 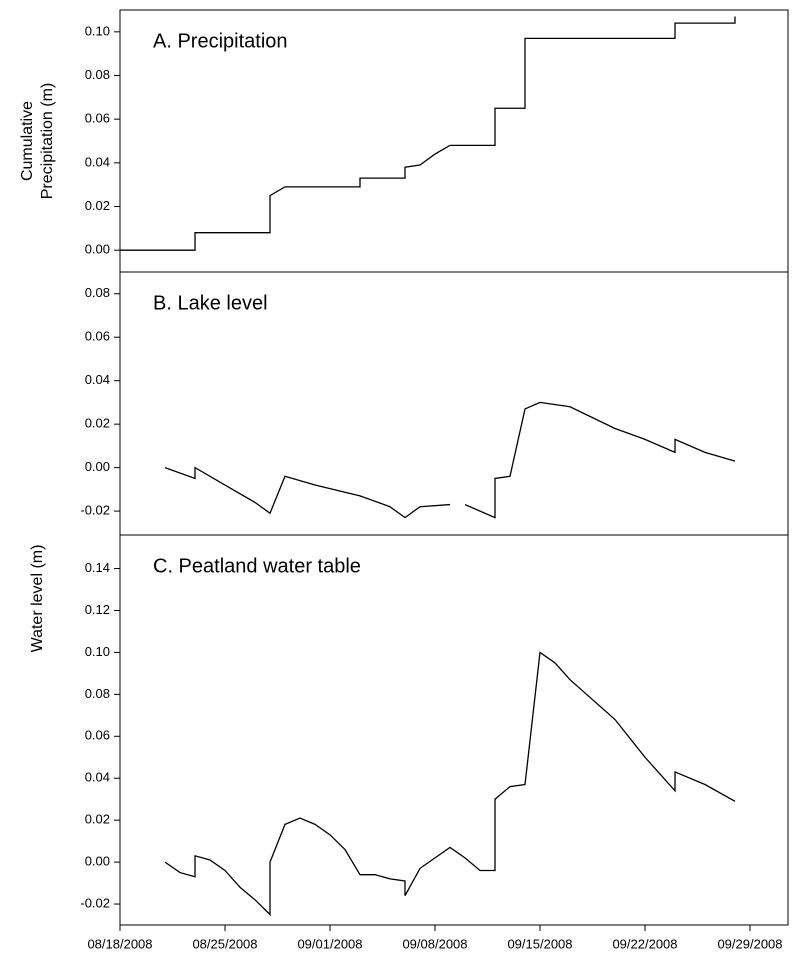 I want to click on x-tick-label: 09/01/2008, so click(x=329, y=943).